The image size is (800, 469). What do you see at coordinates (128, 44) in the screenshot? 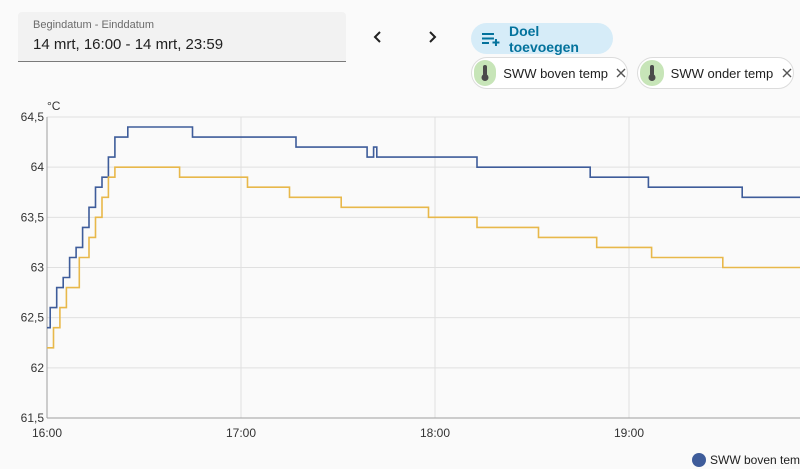
I see `date-range-value: 14 mrt, 16:00 - 14 mrt, 23:59` at bounding box center [128, 44].